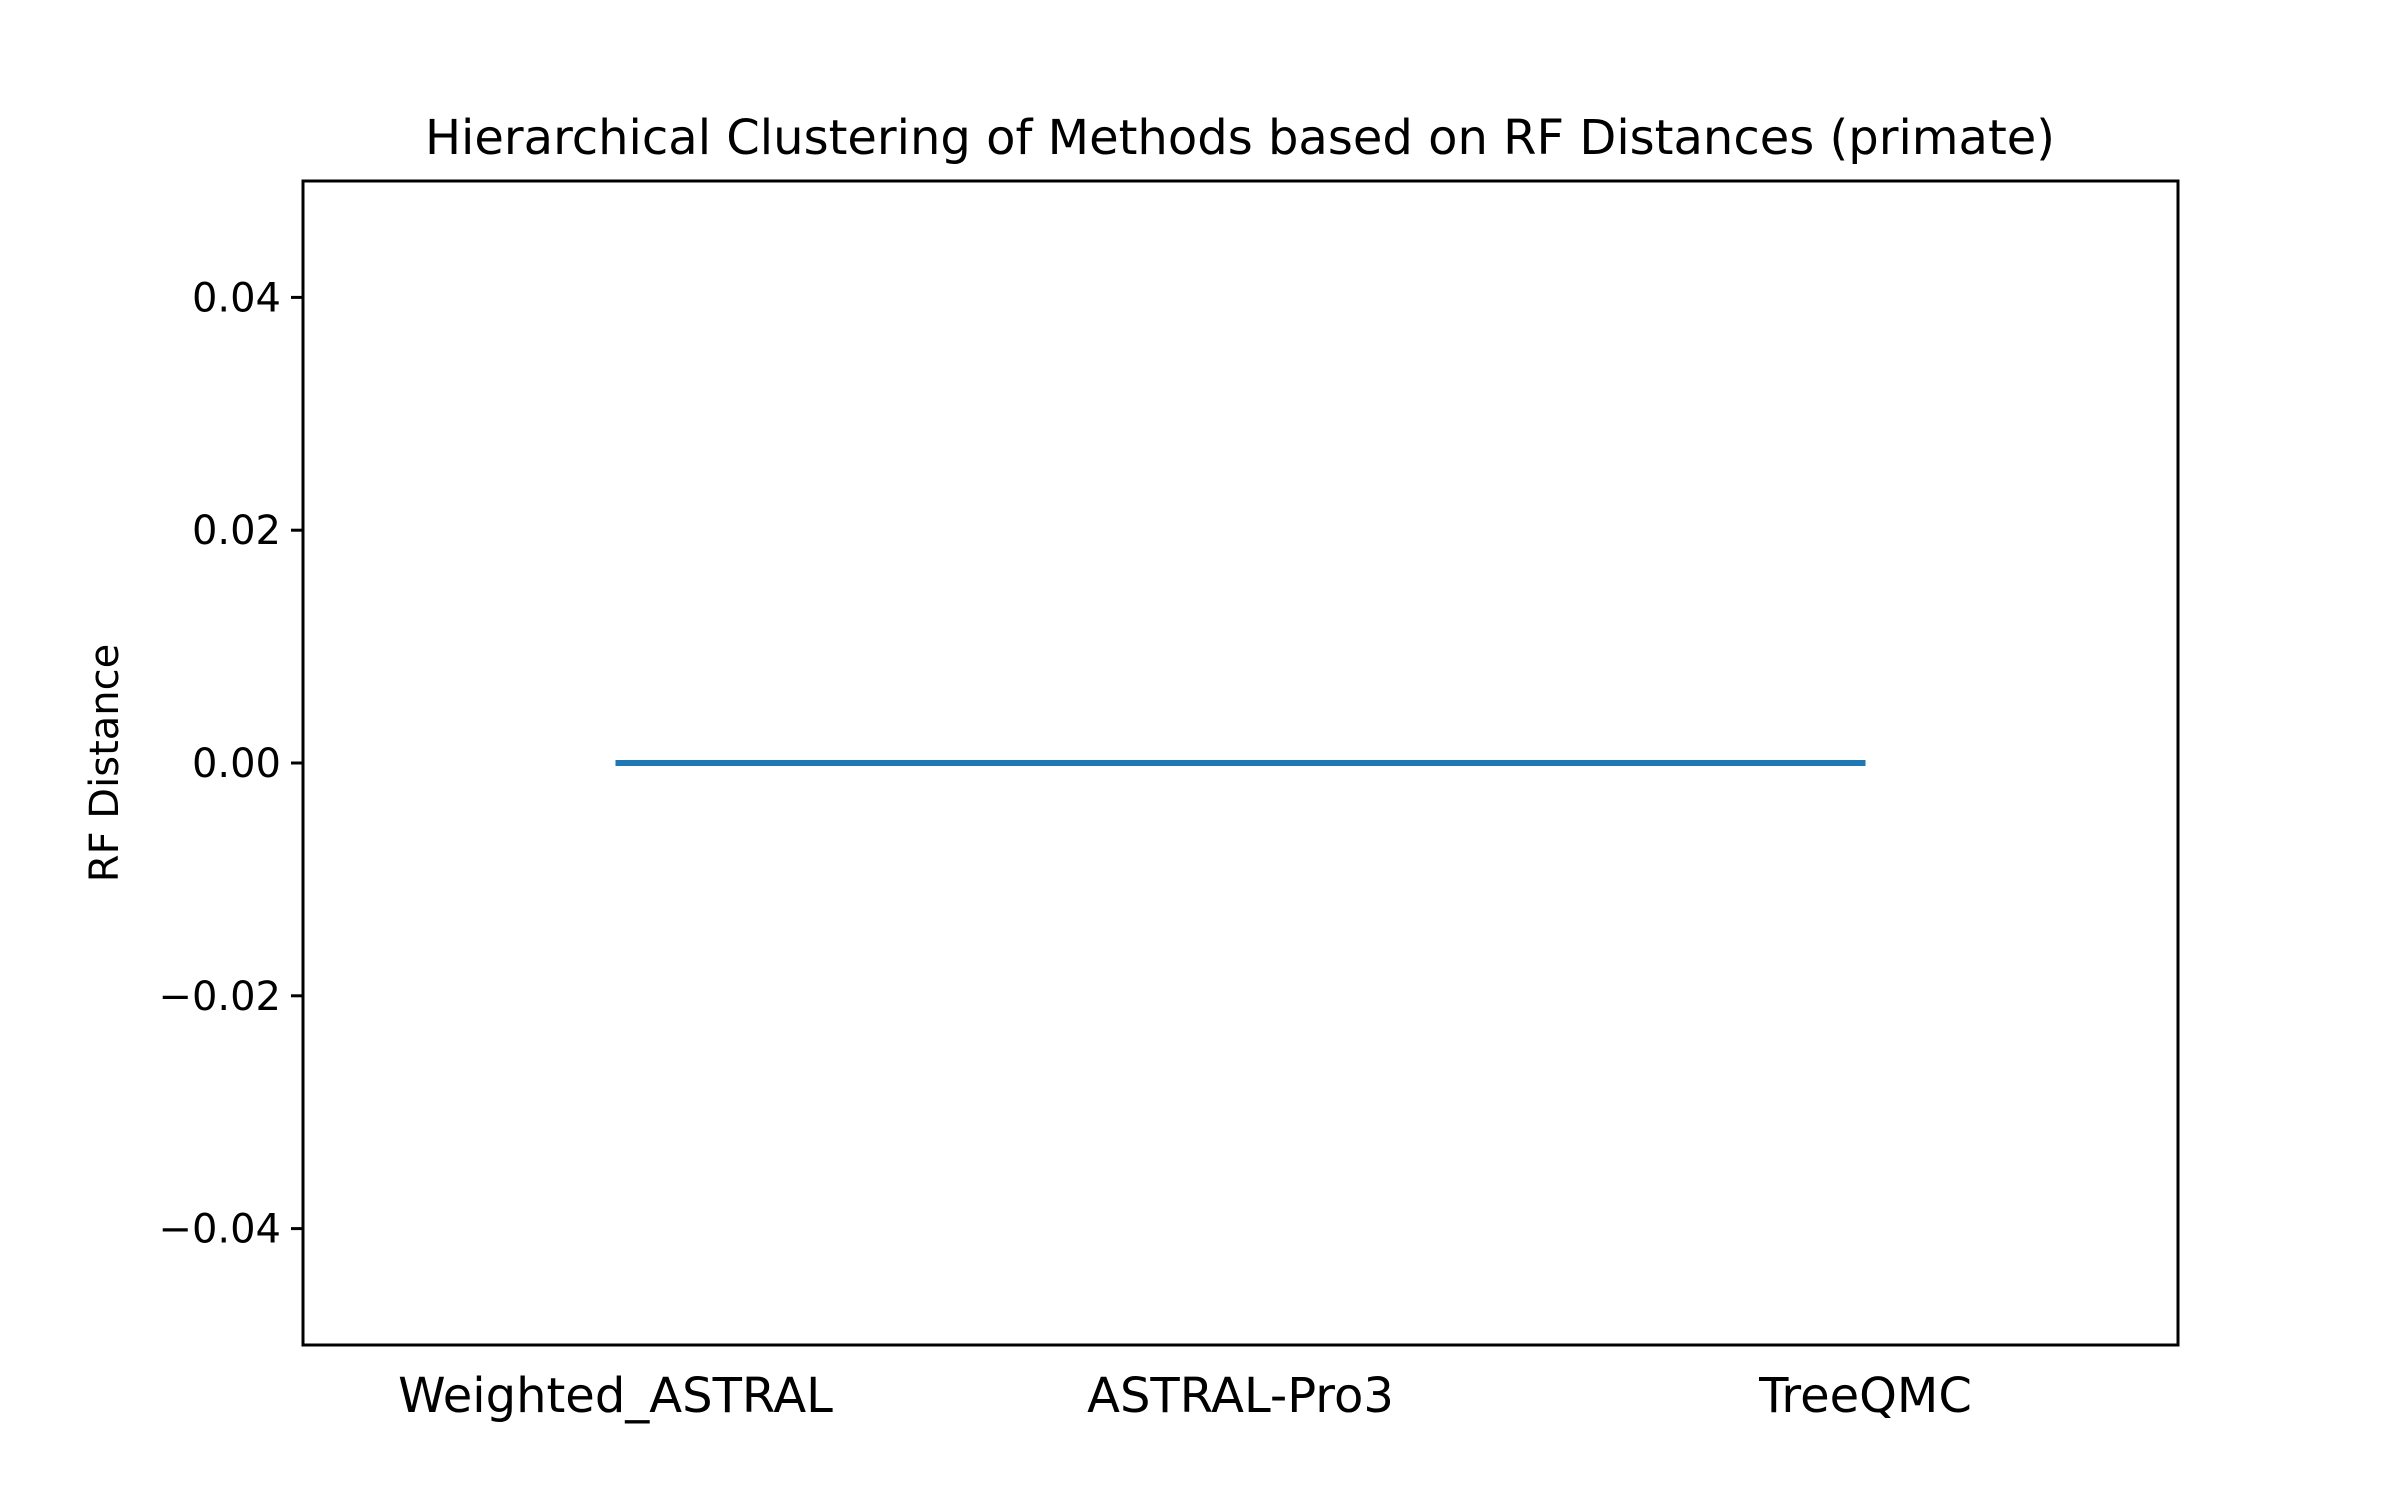 This screenshot has height=1500, width=2400. I want to click on y-tick-label: −0.02, so click(219, 997).